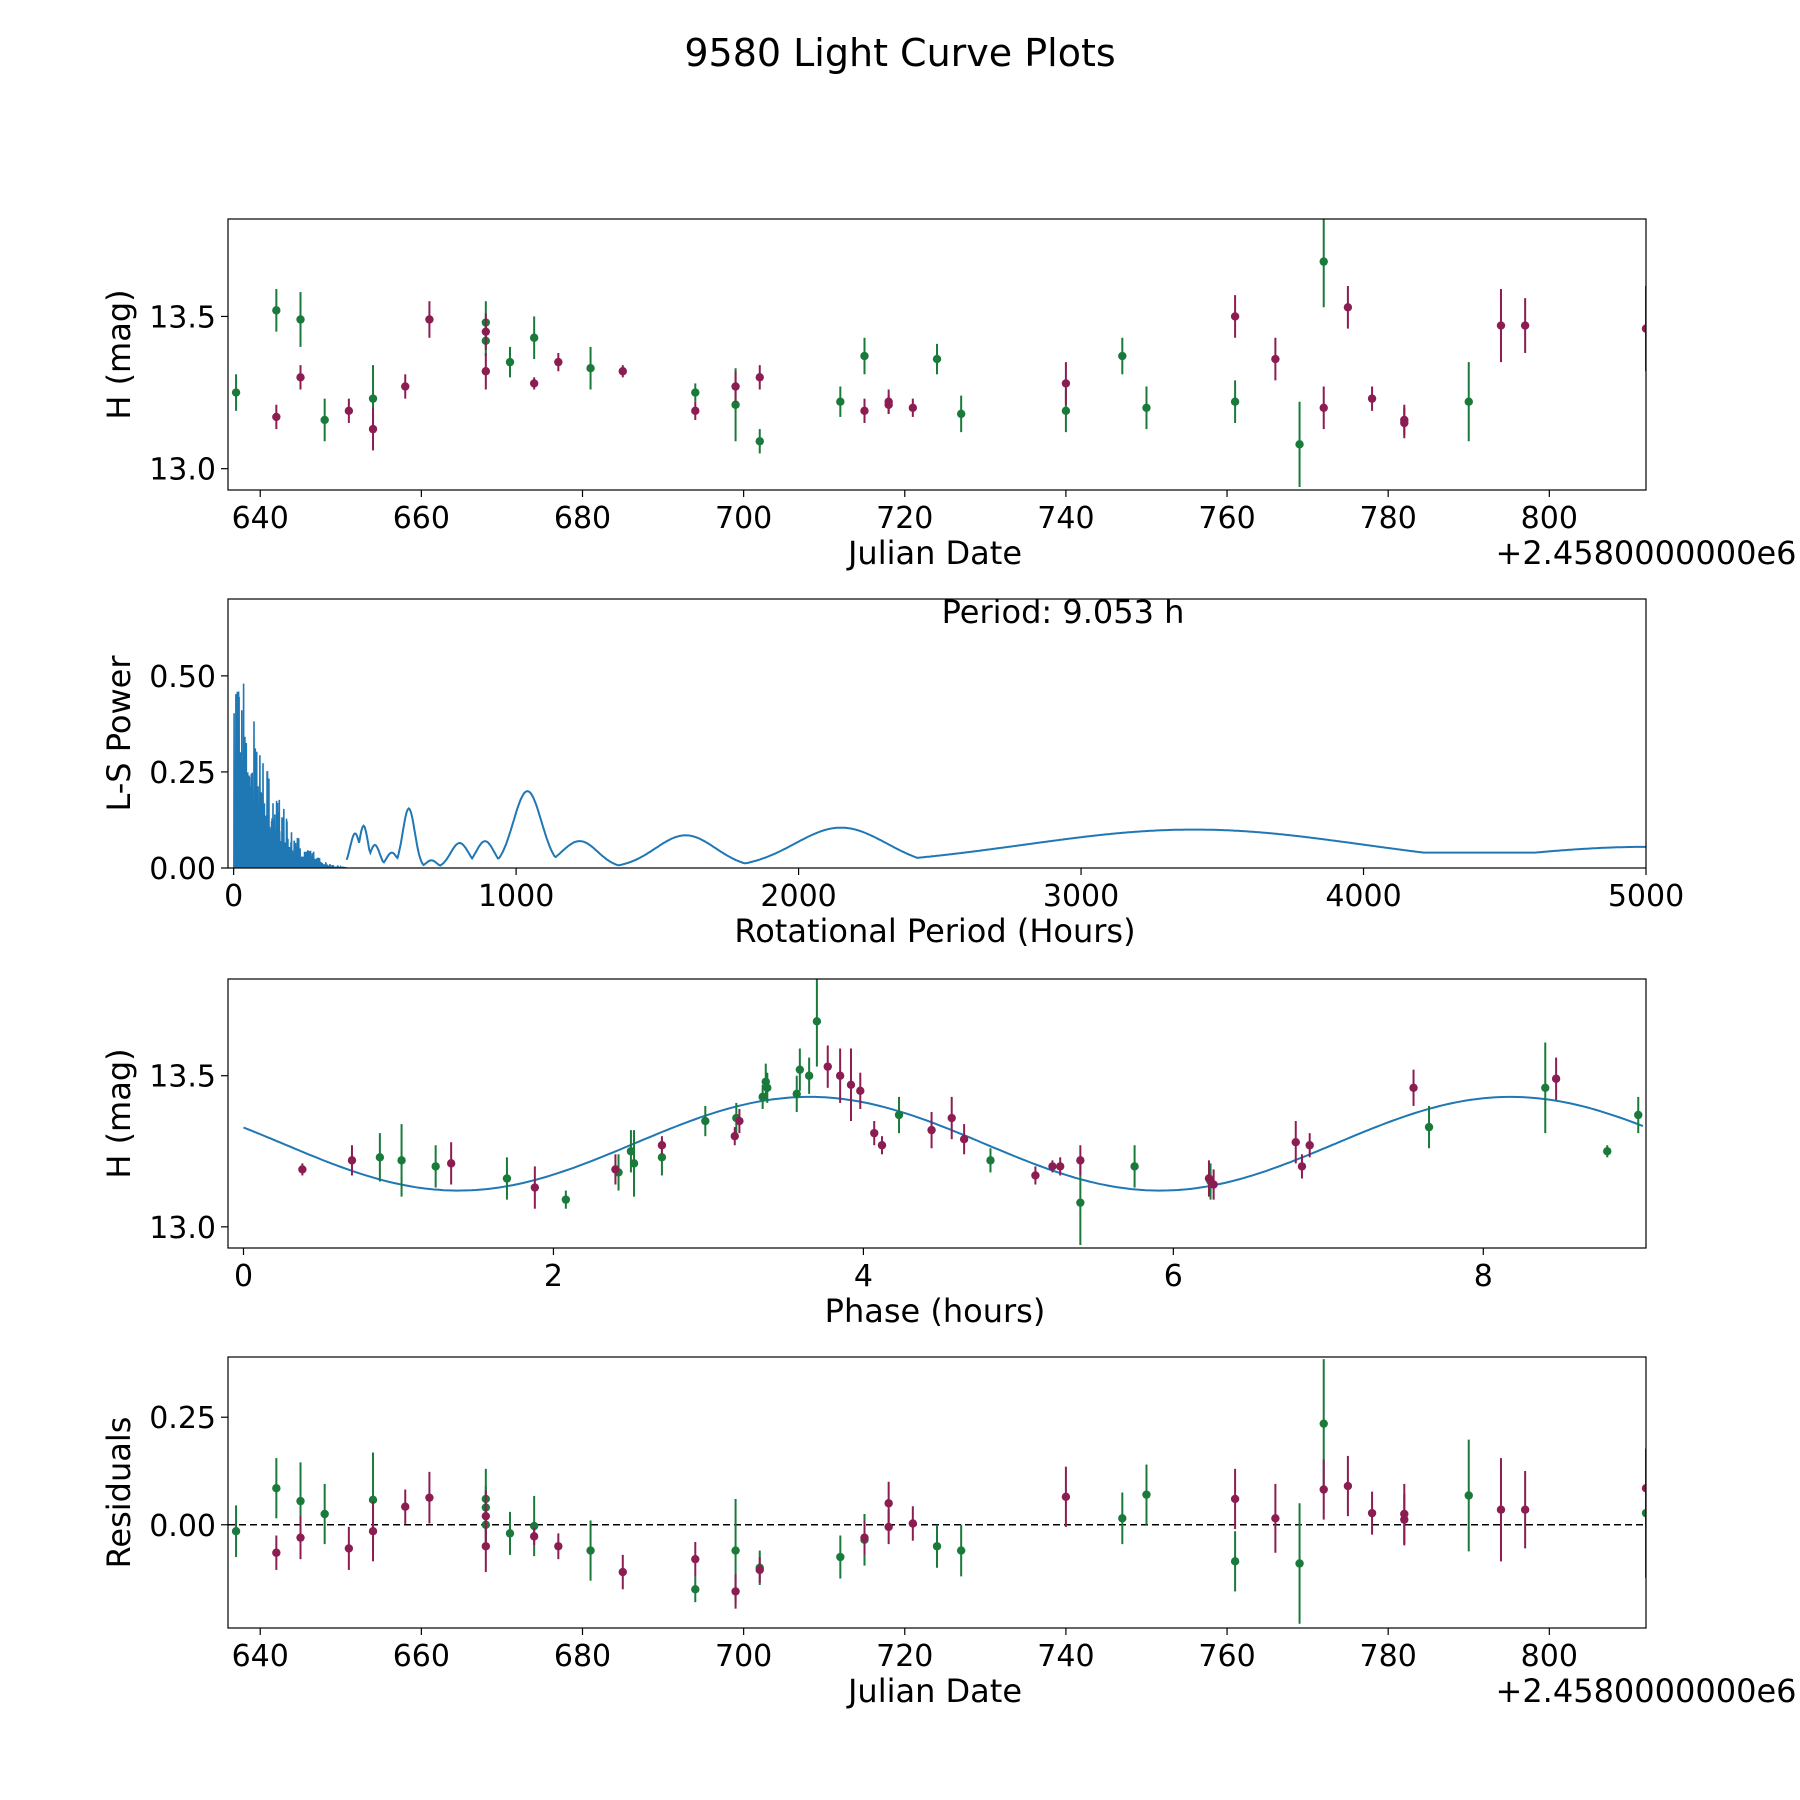 The image size is (1800, 1800). Describe the element at coordinates (1388, 1656) in the screenshot. I see `x-tick-label: 780` at that location.